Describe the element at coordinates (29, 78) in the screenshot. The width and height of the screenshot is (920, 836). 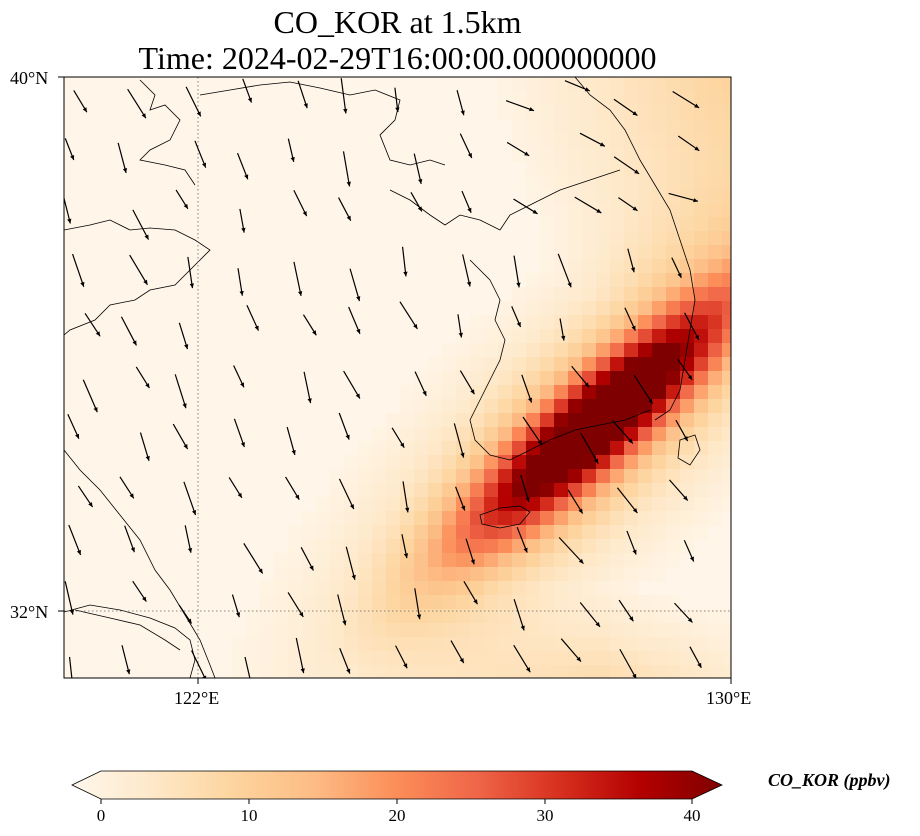
I see `lat-label-40: 40°N` at that location.